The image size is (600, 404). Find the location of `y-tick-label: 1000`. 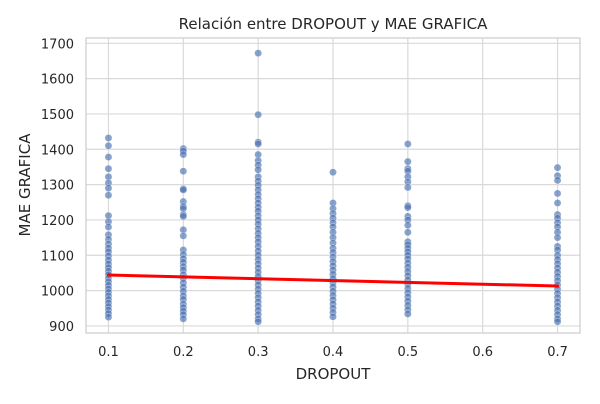

y-tick-label: 1000 is located at coordinates (57, 292).